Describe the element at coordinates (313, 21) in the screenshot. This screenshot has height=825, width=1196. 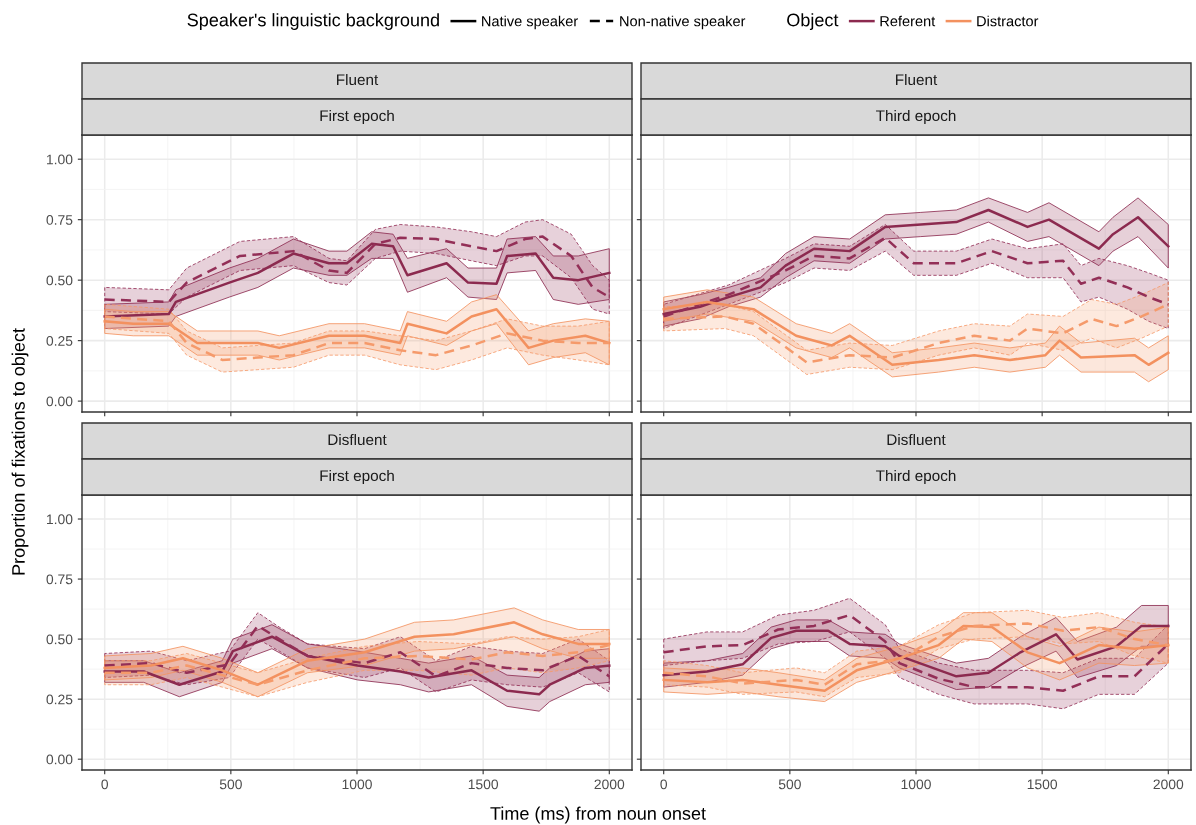
I see `legend-title: Speaker's linguistic background` at that location.